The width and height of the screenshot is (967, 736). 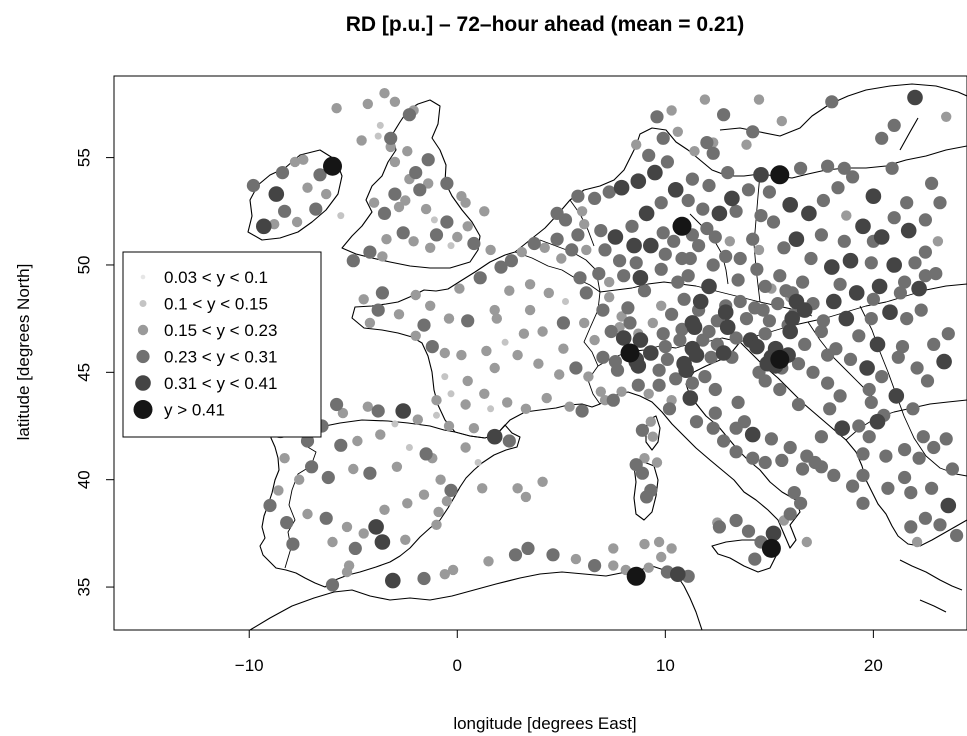 I want to click on legend-box, so click(x=222, y=344).